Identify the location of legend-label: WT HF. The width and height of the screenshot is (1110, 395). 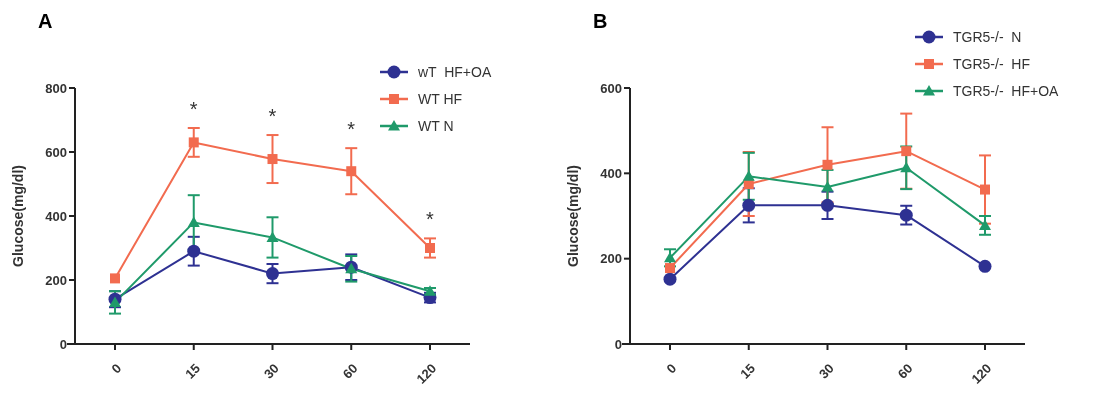
(440, 98).